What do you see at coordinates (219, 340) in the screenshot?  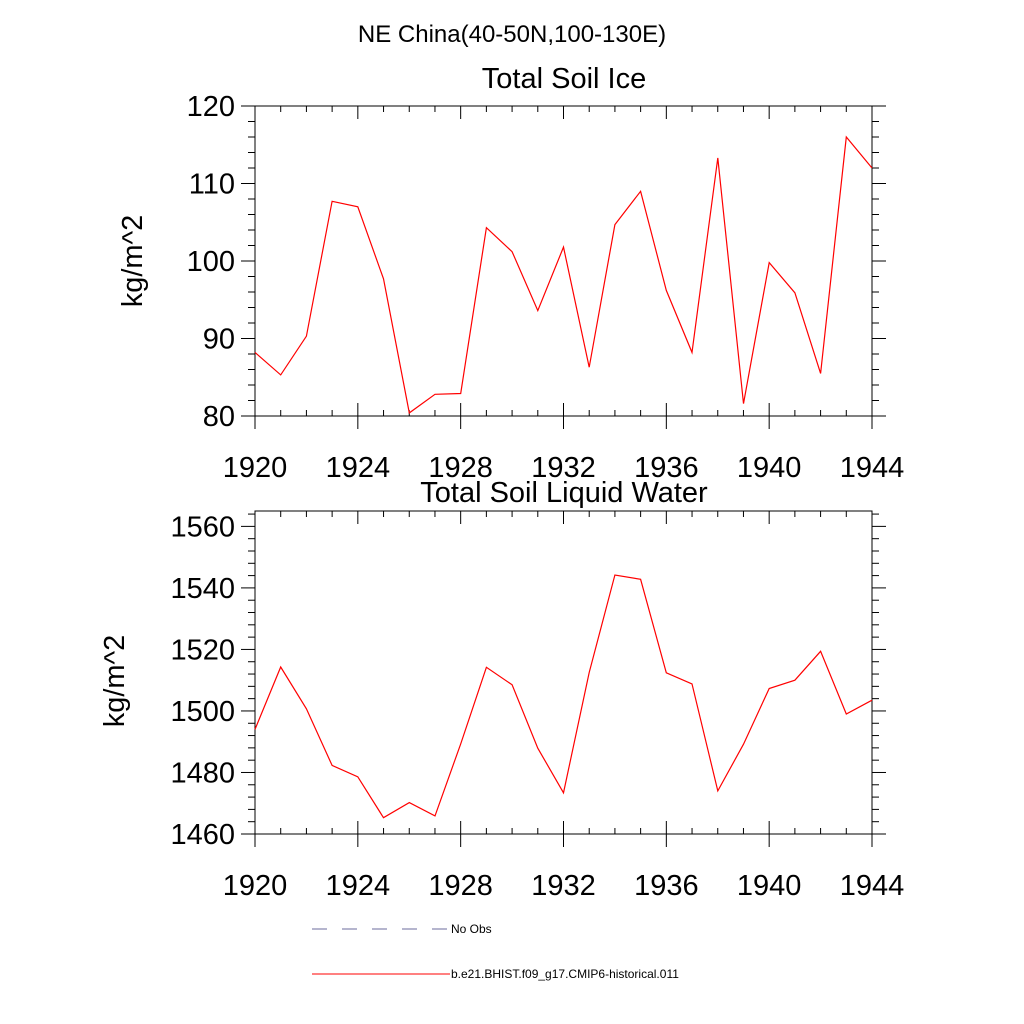 I see `y-tick-label: 90` at bounding box center [219, 340].